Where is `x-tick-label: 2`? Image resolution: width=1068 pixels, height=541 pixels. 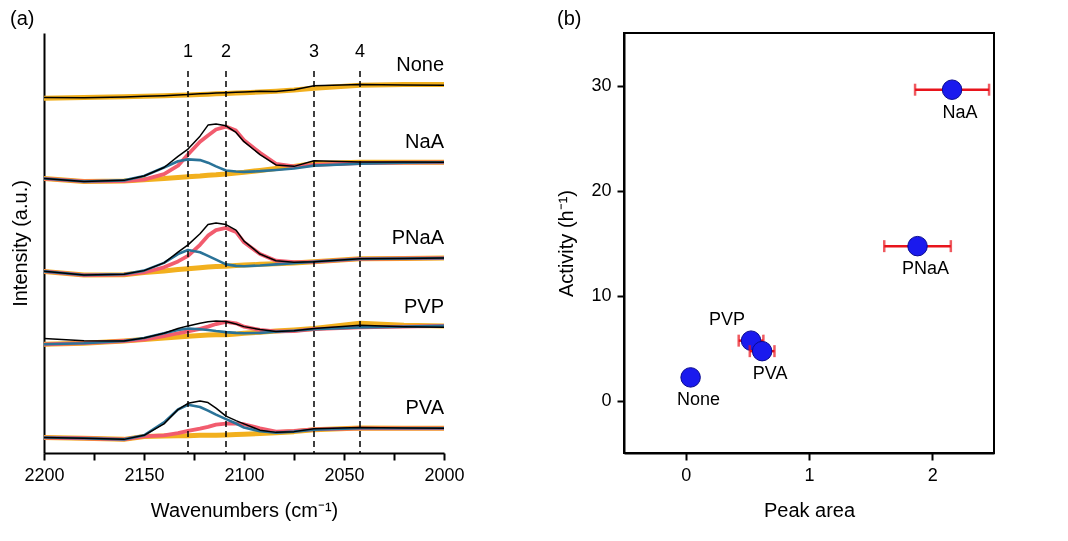
x-tick-label: 2 is located at coordinates (932, 474).